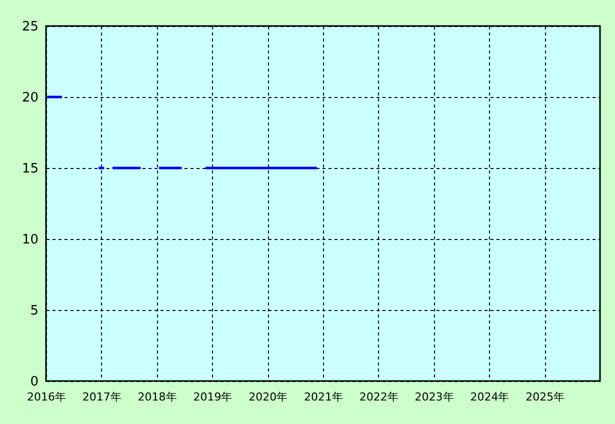  I want to click on y-tick-label: 5, so click(34, 311).